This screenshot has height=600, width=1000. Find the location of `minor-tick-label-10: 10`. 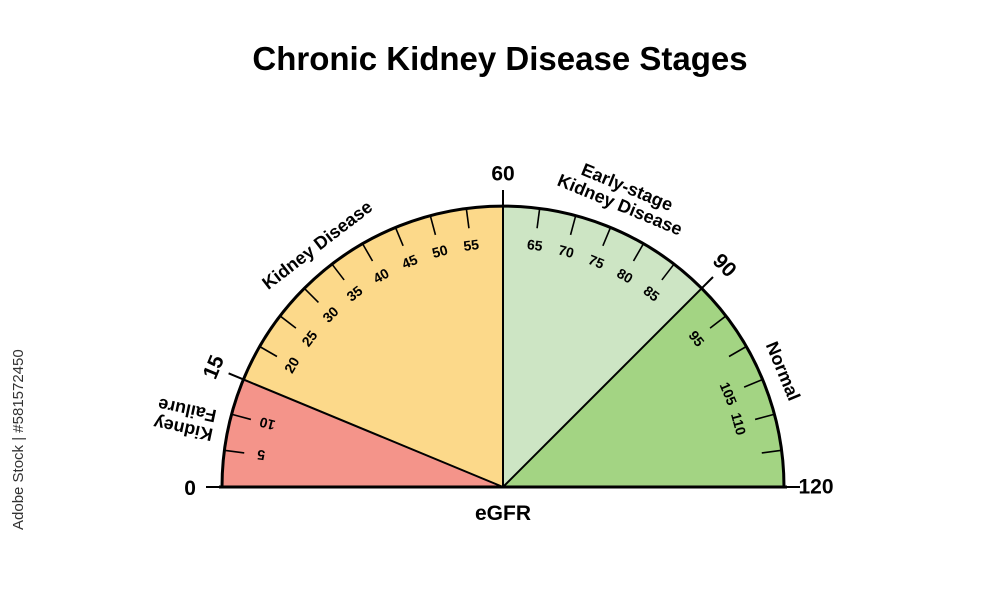

minor-tick-label-10: 10 is located at coordinates (267, 424).